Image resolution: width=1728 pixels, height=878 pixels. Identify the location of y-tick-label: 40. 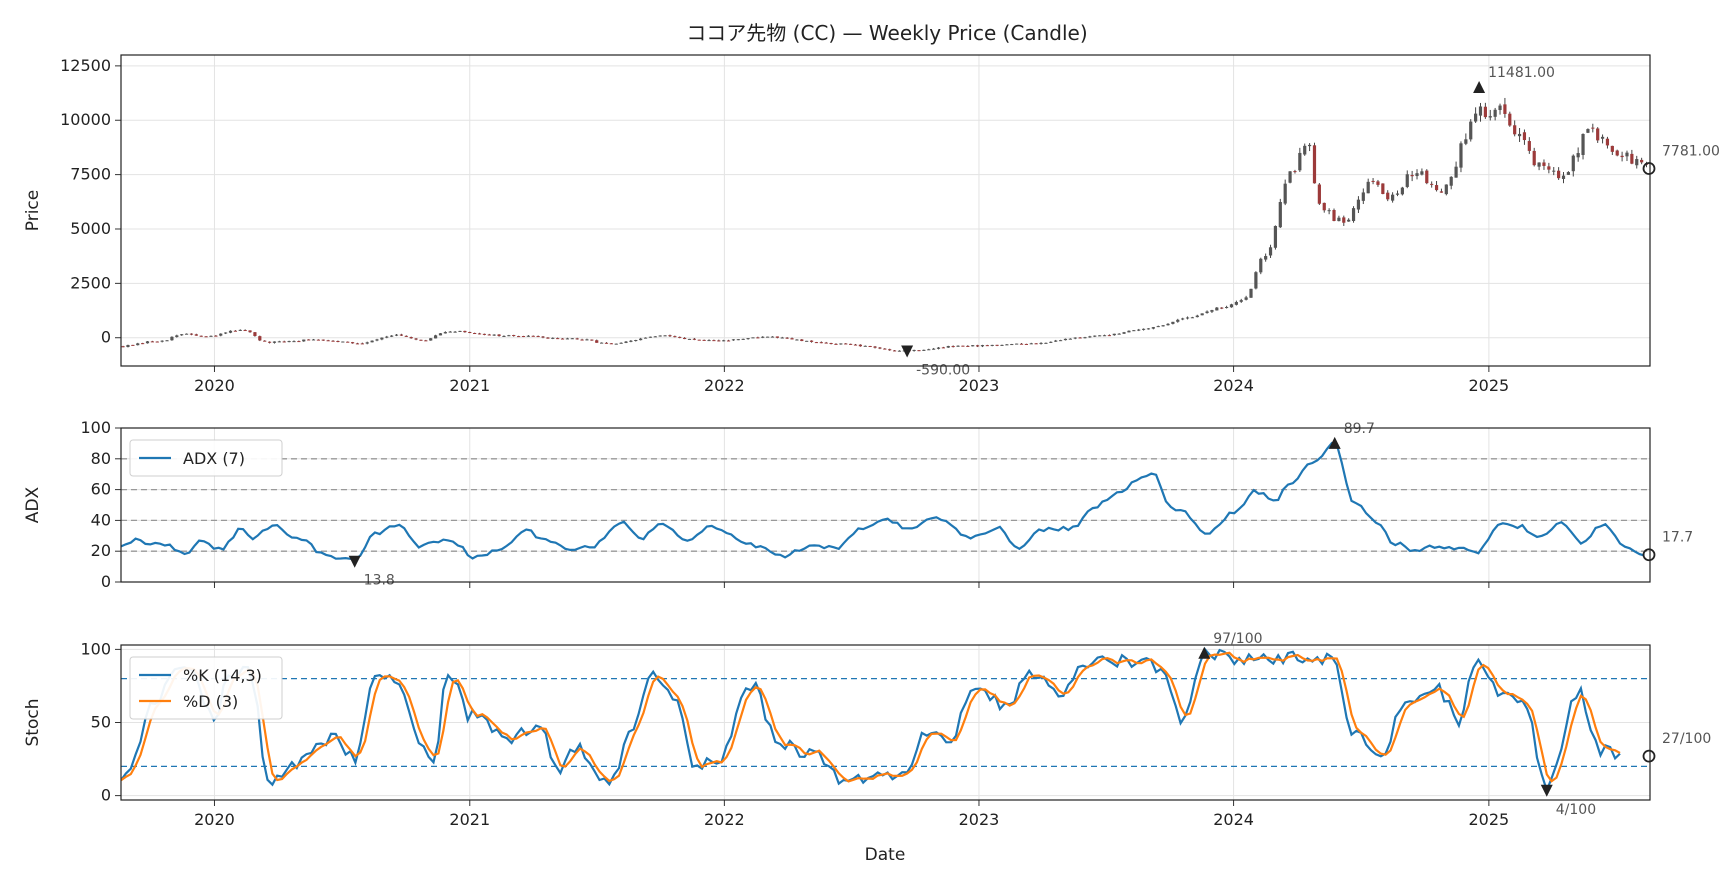
(101, 519).